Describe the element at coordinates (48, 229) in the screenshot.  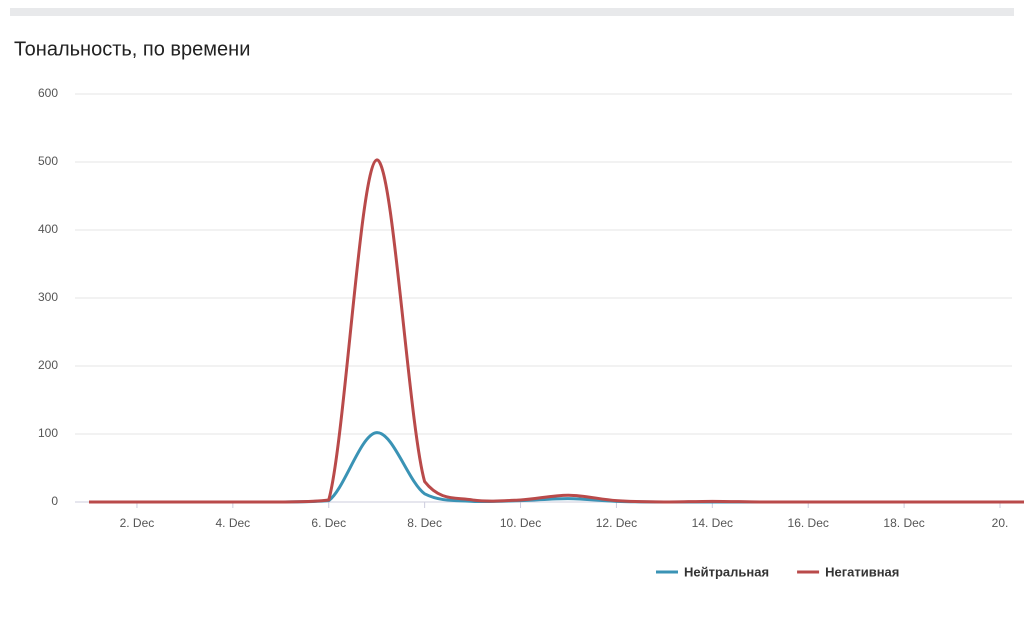
I see `y-tick-label: 400` at that location.